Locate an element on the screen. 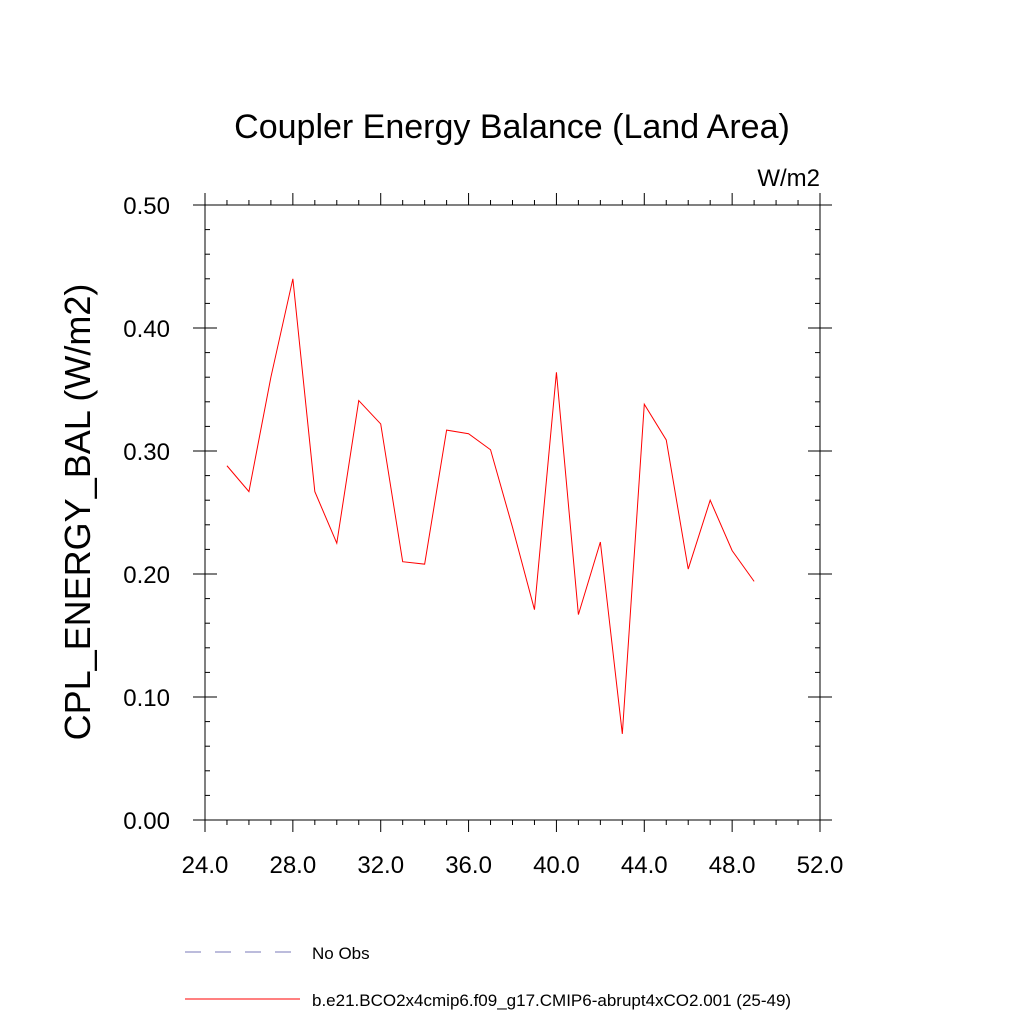  legend-label-no-obs: No Obs is located at coordinates (341, 953).